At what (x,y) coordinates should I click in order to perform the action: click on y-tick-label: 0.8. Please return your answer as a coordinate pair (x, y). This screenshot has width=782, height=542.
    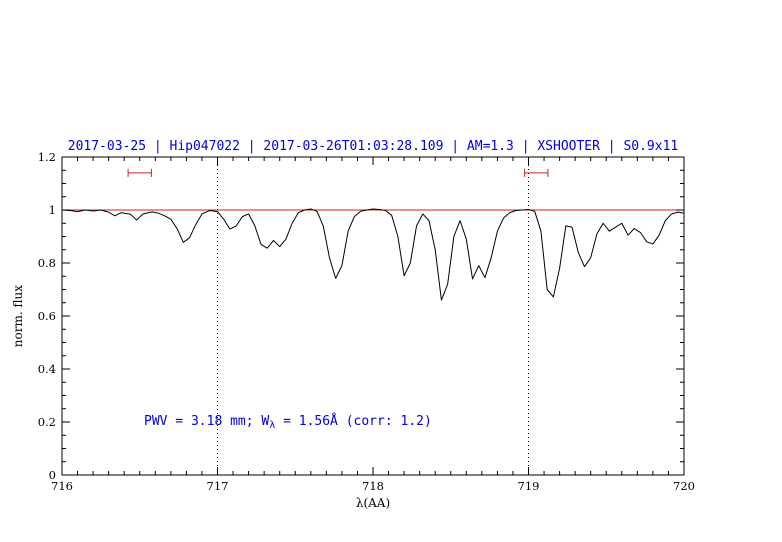
    Looking at the image, I should click on (47, 263).